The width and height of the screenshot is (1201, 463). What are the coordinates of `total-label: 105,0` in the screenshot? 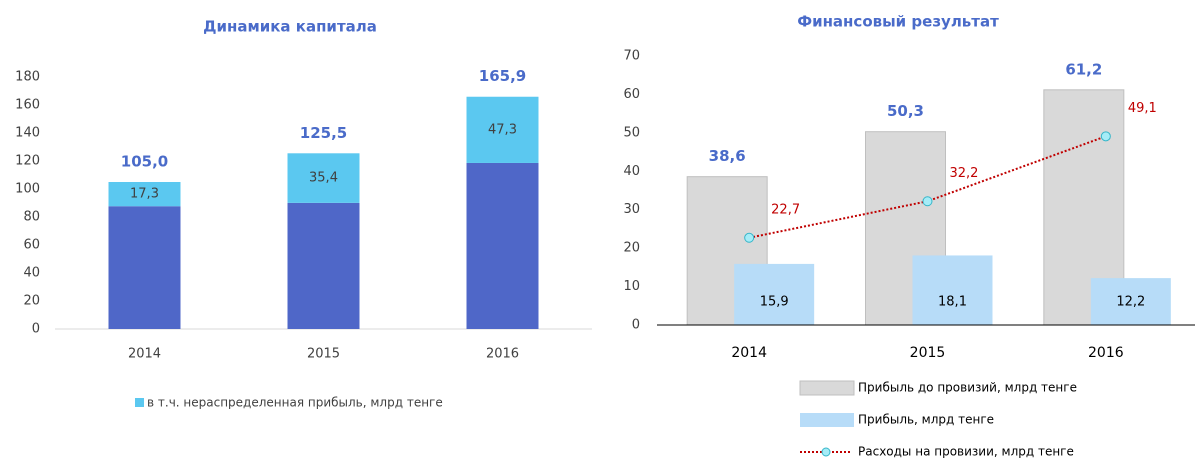 It's located at (144, 162).